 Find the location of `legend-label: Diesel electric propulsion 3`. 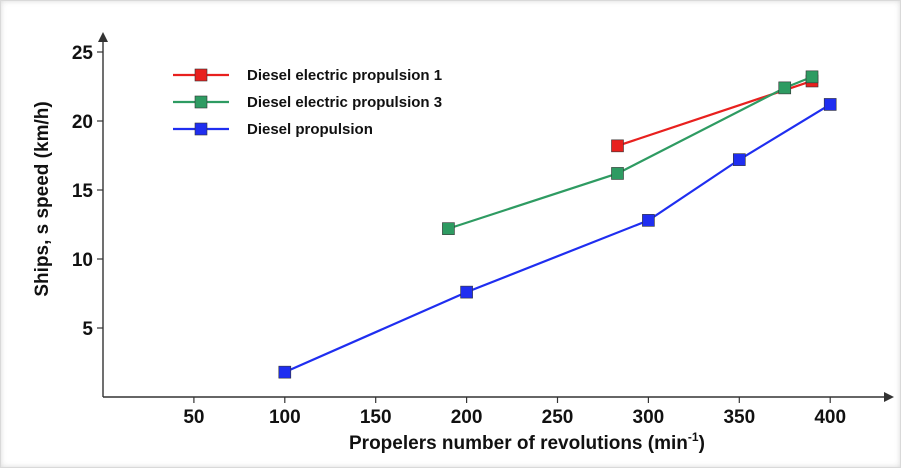

legend-label: Diesel electric propulsion 3 is located at coordinates (344, 102).